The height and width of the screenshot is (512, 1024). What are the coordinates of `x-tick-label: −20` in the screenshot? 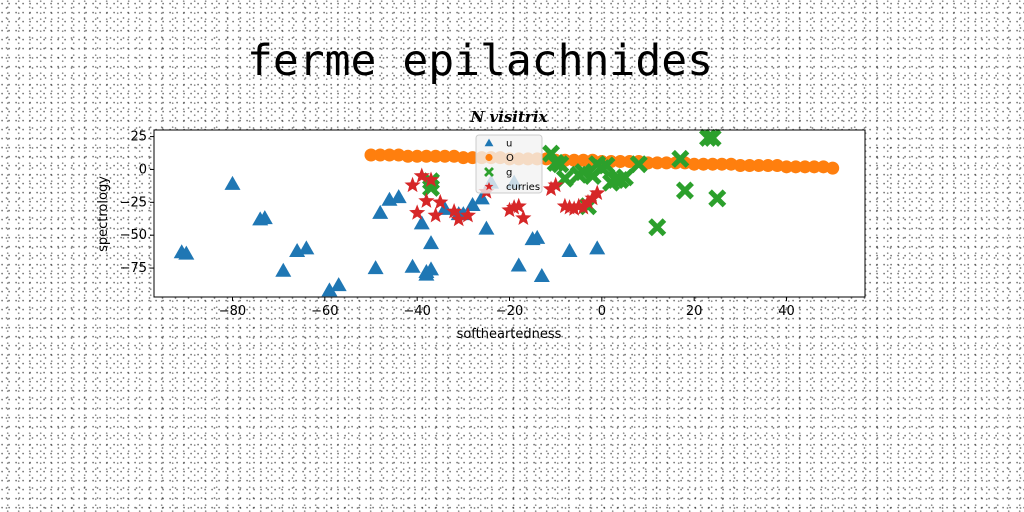 It's located at (509, 311).